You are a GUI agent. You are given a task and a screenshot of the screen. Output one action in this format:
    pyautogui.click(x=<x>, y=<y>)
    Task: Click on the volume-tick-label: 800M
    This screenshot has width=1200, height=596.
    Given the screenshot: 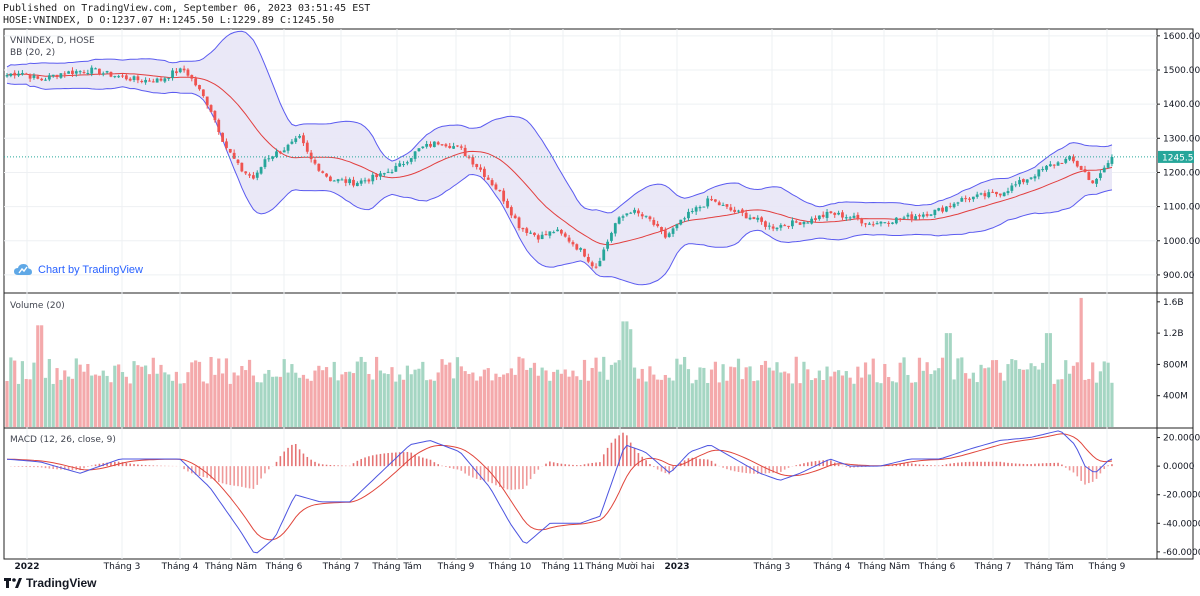 What is the action you would take?
    pyautogui.click(x=1175, y=365)
    